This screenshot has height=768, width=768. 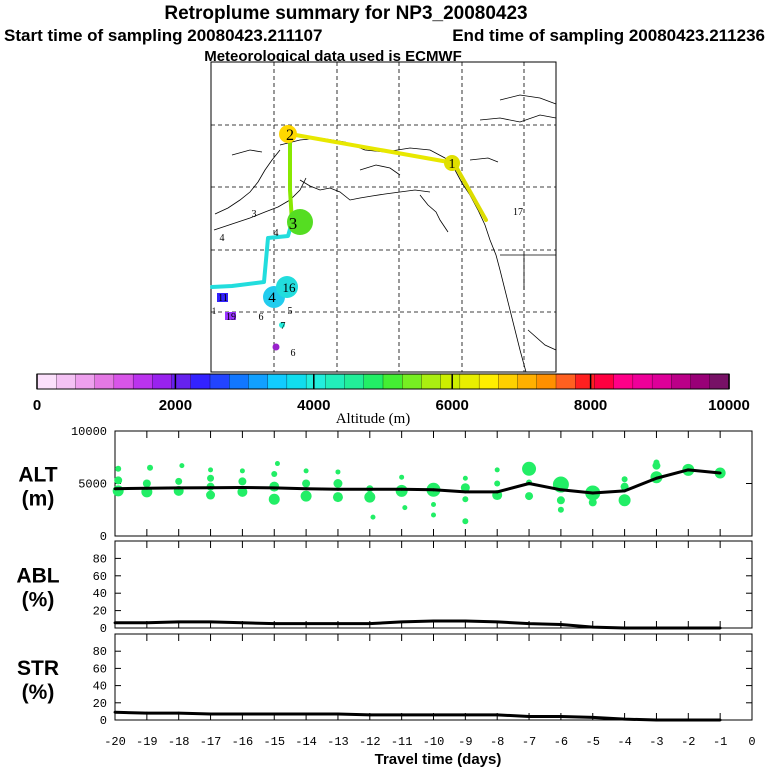 I want to click on x-tick-label: -2, so click(x=688, y=742).